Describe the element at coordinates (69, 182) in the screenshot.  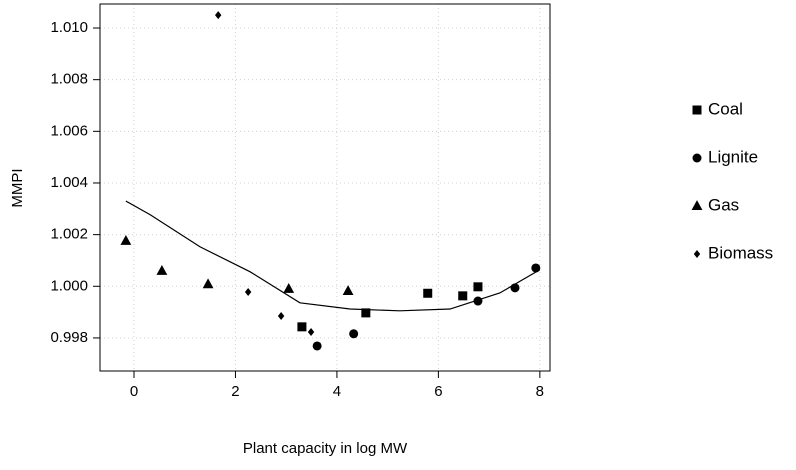
I see `y-tick-label: 1.004` at that location.